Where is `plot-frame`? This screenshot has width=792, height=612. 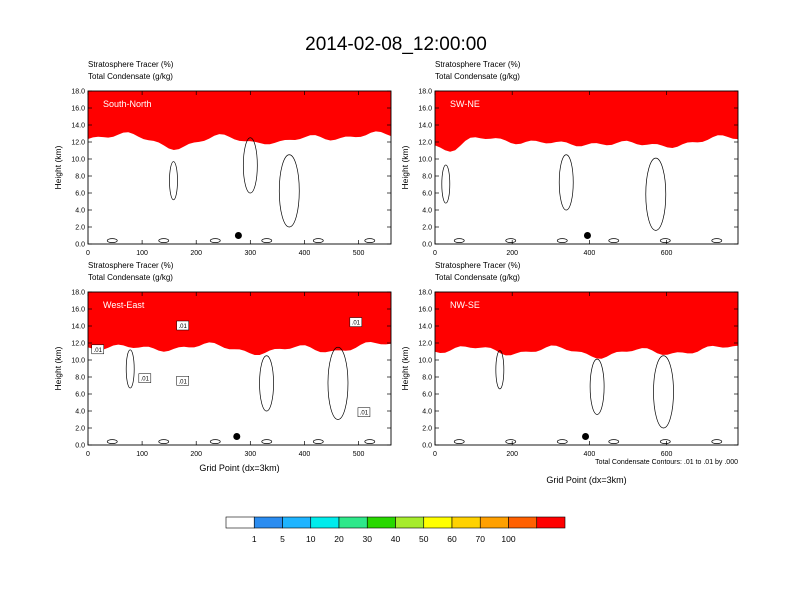 plot-frame is located at coordinates (586, 167).